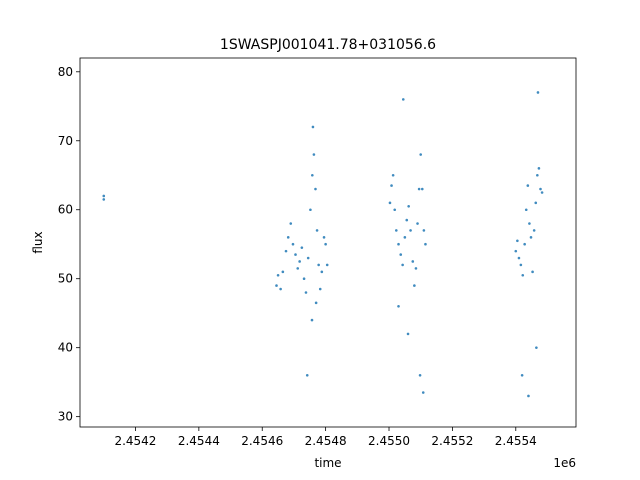  What do you see at coordinates (326, 441) in the screenshot?
I see `x-tick-label: 2.4548` at bounding box center [326, 441].